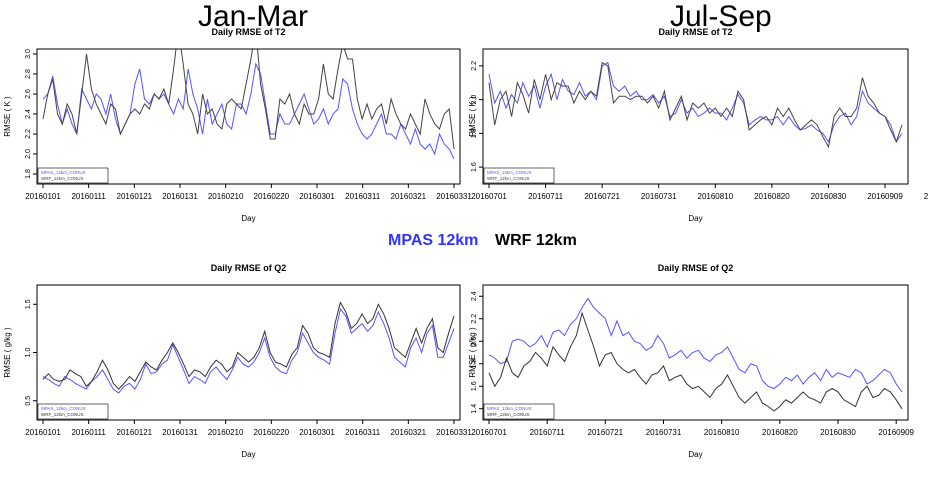 Image resolution: width=928 pixels, height=480 pixels. Describe the element at coordinates (28, 353) in the screenshot. I see `y-tick-label: 1.0` at that location.